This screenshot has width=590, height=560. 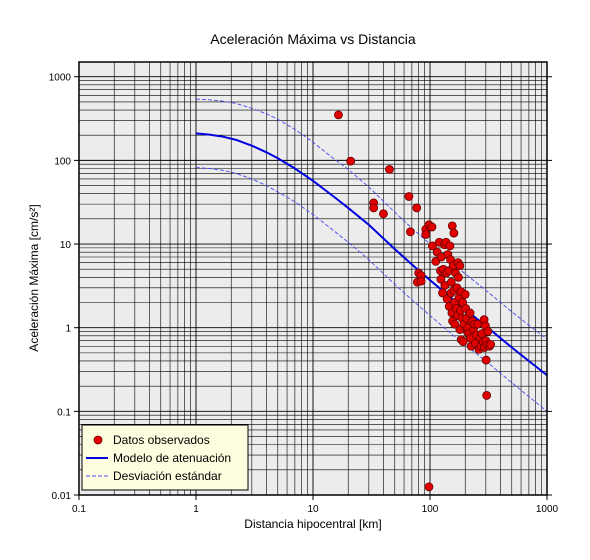 What do you see at coordinates (167, 476) in the screenshot?
I see `legend-label-stddev: Desviación estándar` at bounding box center [167, 476].